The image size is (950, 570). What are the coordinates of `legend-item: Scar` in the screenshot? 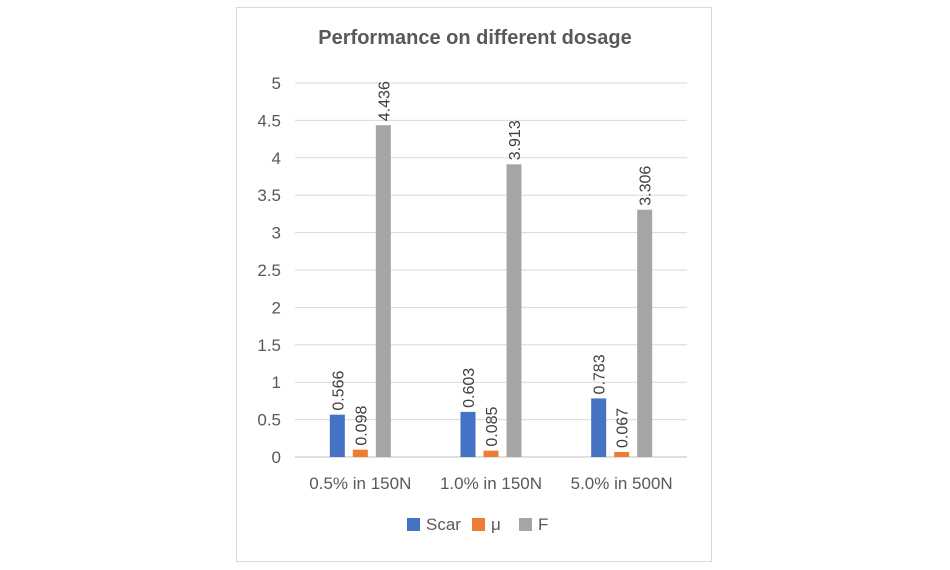 It's located at (434, 524).